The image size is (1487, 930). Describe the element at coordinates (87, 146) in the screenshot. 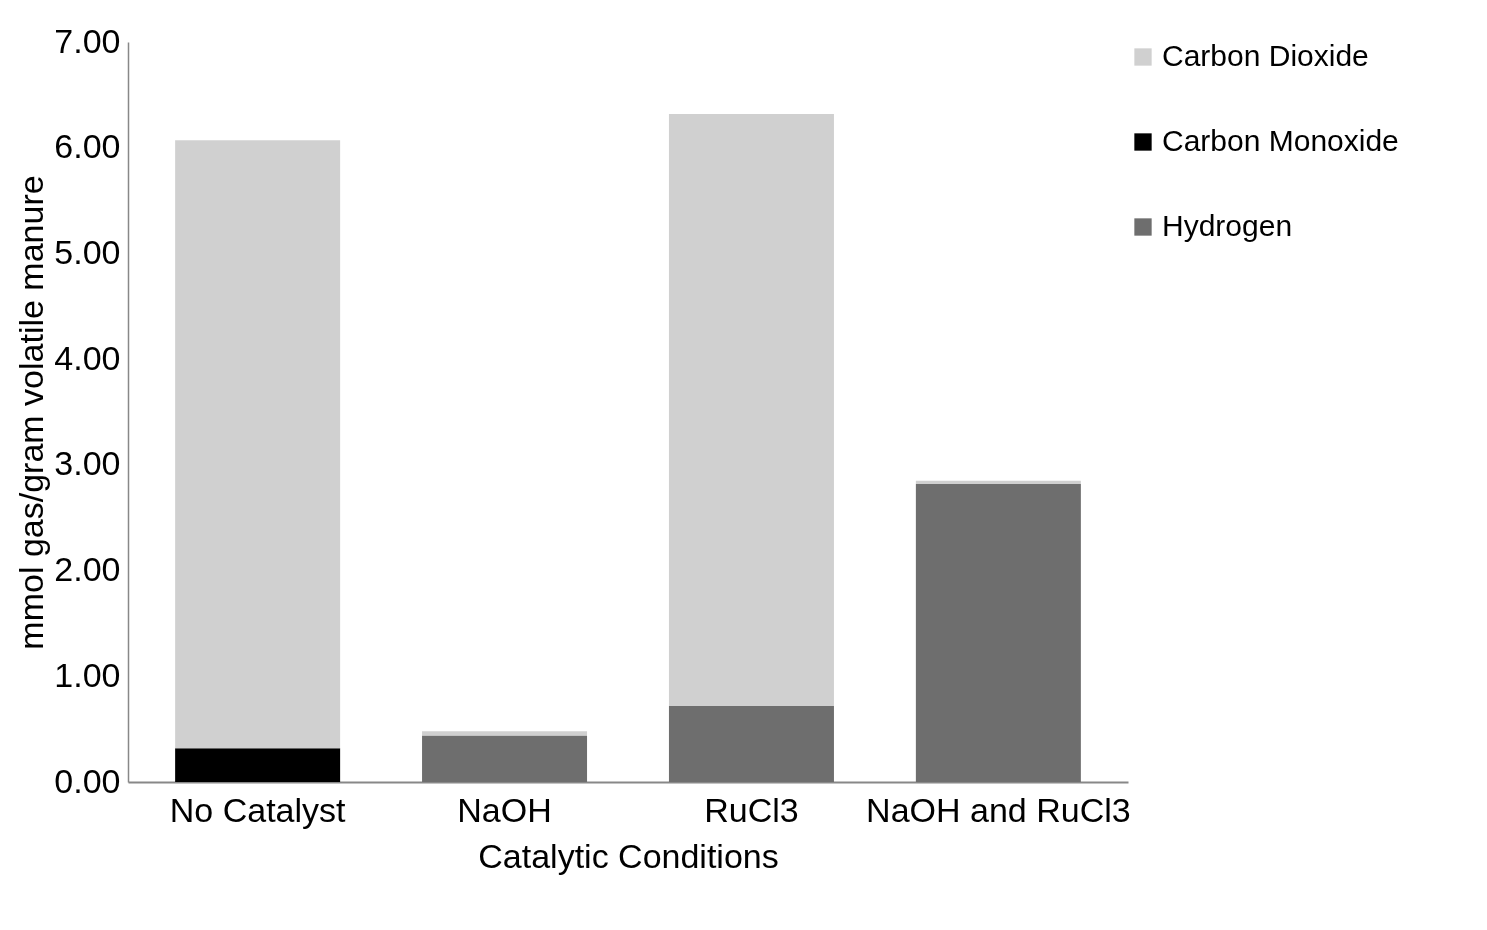

I see `y-tick-label: 6.00` at that location.